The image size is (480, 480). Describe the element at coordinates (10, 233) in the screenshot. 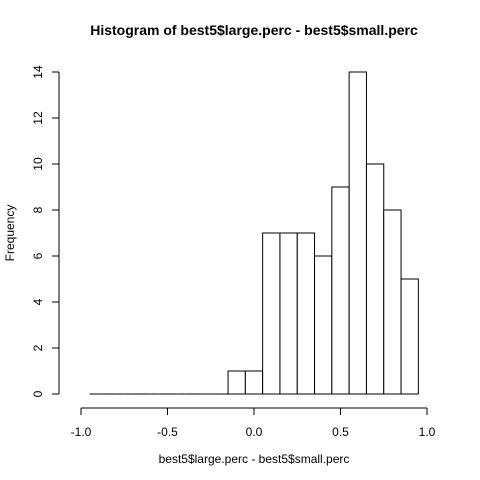

I see `y-axis-label: Frequency` at that location.